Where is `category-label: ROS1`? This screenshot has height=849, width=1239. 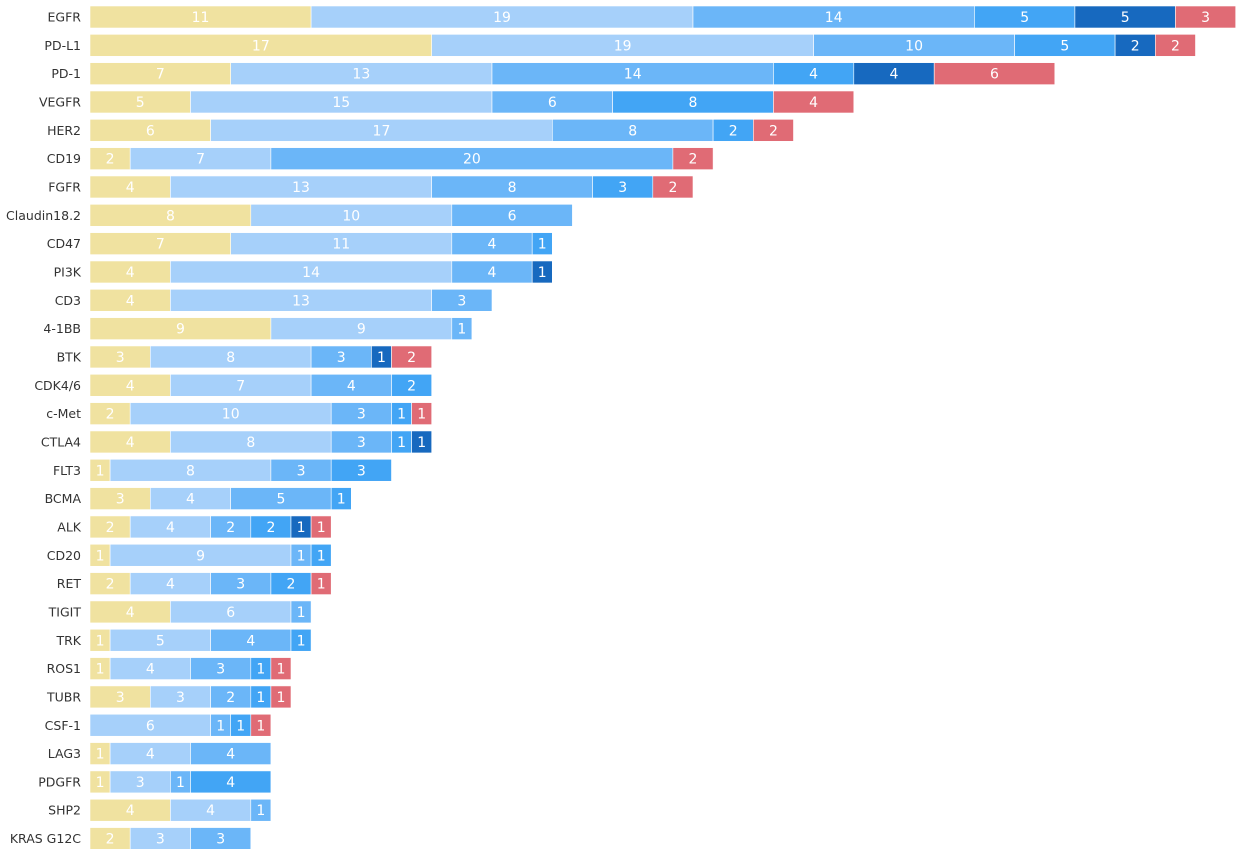
category-label: ROS1 is located at coordinates (64, 668).